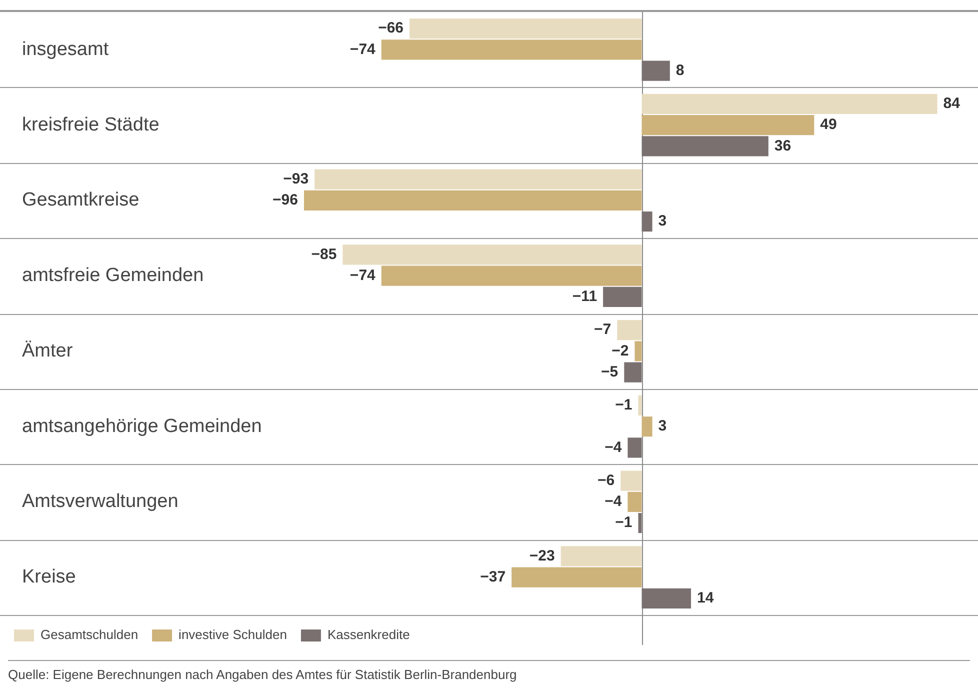 This screenshot has width=978, height=688. What do you see at coordinates (89, 634) in the screenshot?
I see `legend-label: Gesamtschulden` at bounding box center [89, 634].